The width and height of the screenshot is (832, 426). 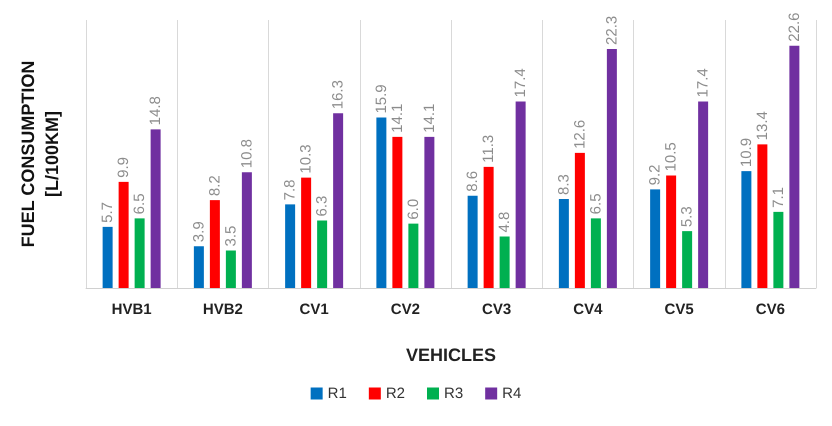 I want to click on data-label: 11.3, so click(x=489, y=148).